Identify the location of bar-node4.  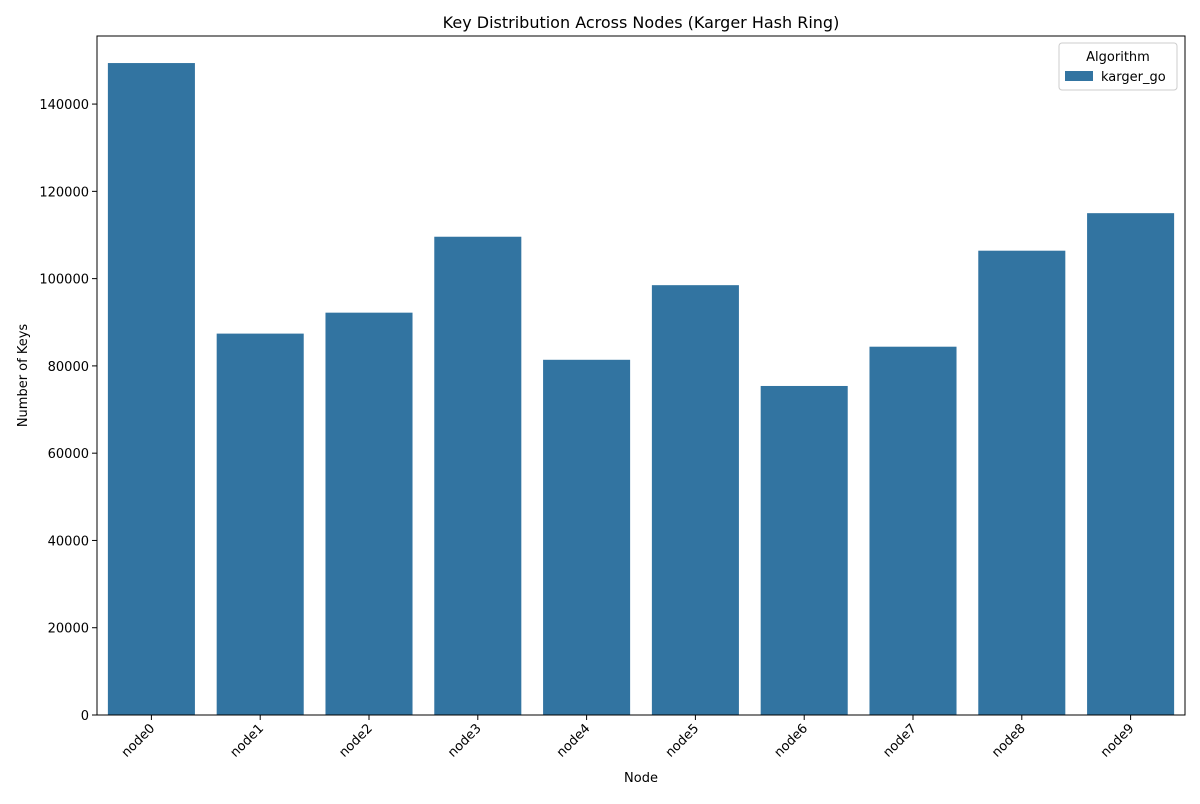
(587, 537).